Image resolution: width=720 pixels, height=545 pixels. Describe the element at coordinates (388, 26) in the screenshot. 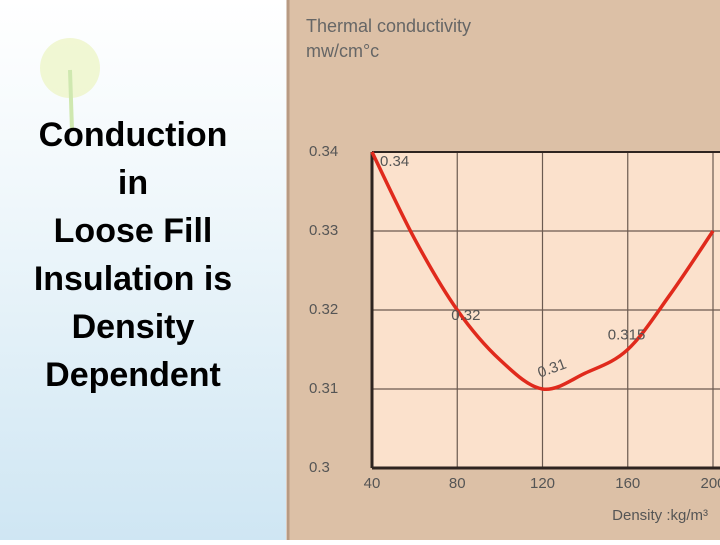

I see `y-axis-title: Thermal conductivity` at that location.